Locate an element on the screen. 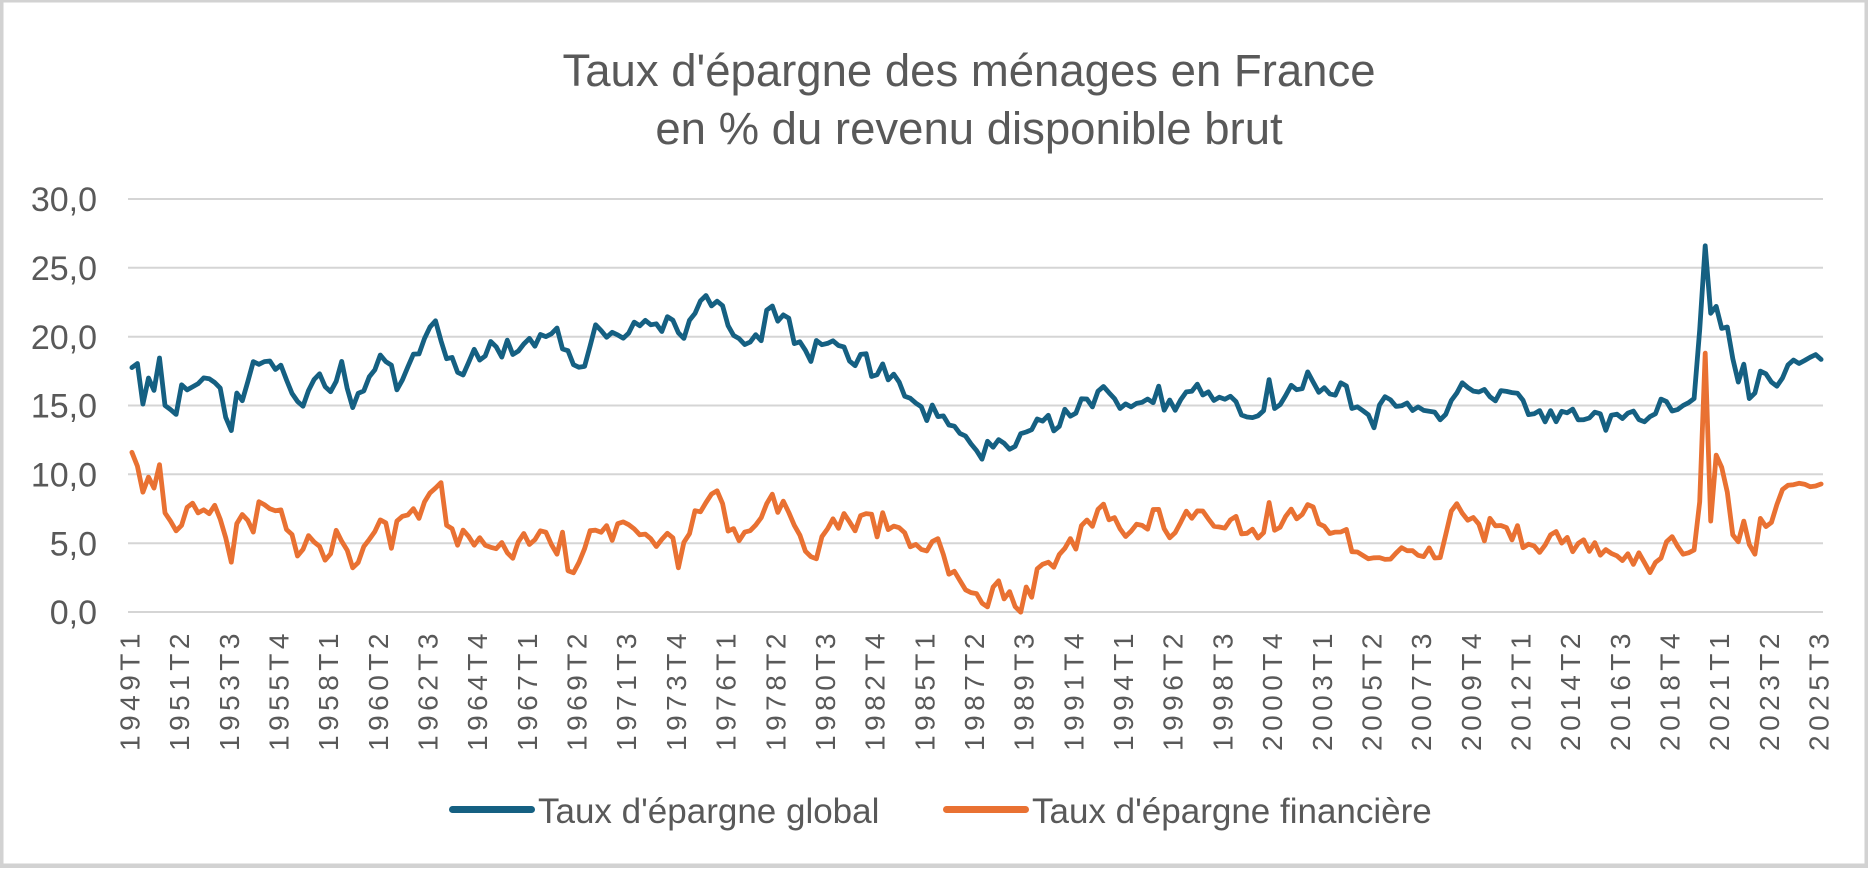  svg-text:Taux d'épargne des ménages en: Taux d'épargne des ménages en France is located at coordinates (968, 70).